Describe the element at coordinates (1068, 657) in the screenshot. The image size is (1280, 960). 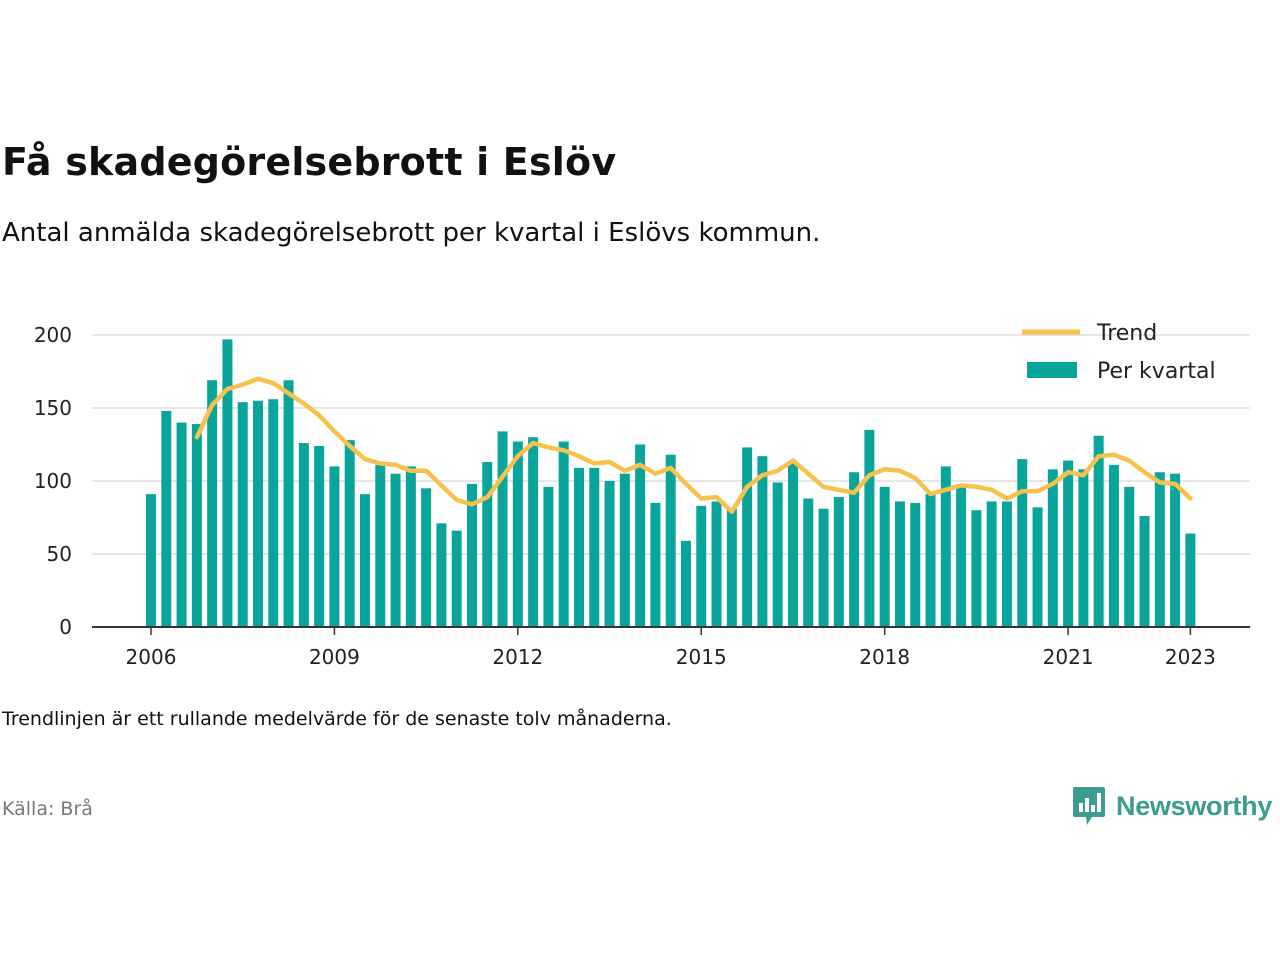
I see `x-tick-label: 2021` at that location.